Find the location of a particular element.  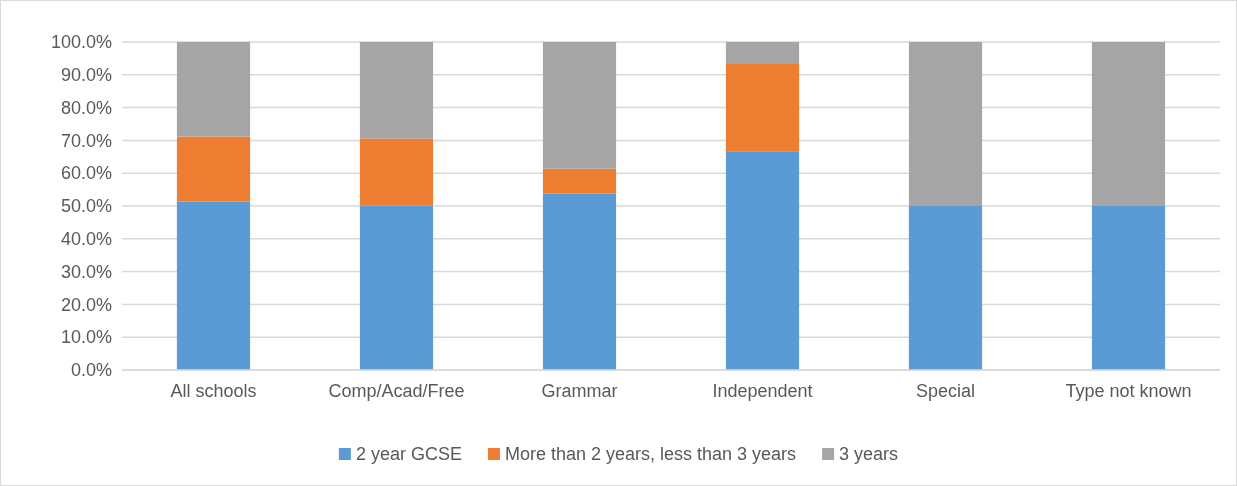

legend-label: More than 2 years, less than 3 years is located at coordinates (650, 454).